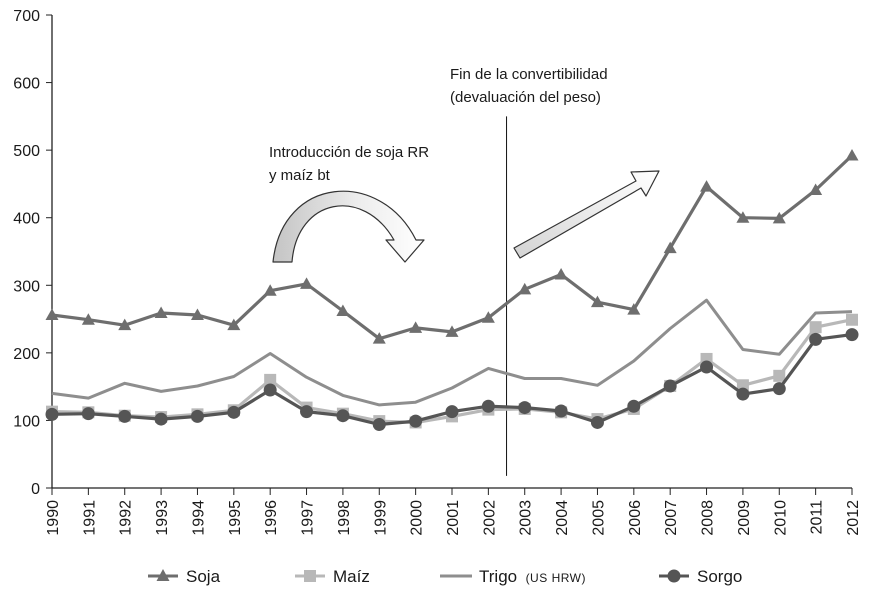 This screenshot has width=869, height=592. Describe the element at coordinates (26, 16) in the screenshot. I see `y-tick-label: 700` at that location.